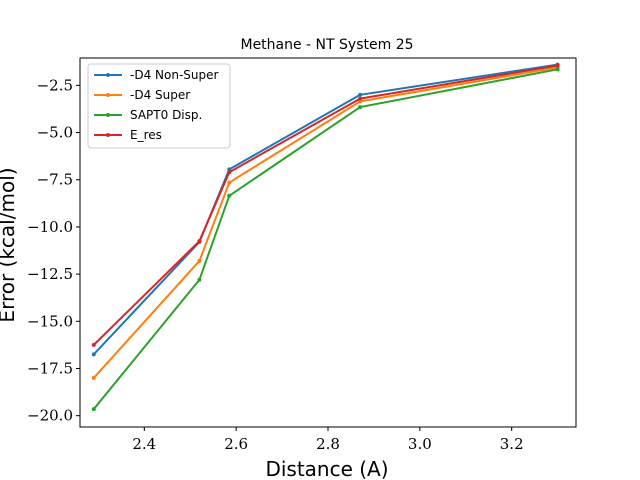 The image size is (640, 480). What do you see at coordinates (55, 180) in the screenshot?
I see `y-tick-label: −7.5` at bounding box center [55, 180].